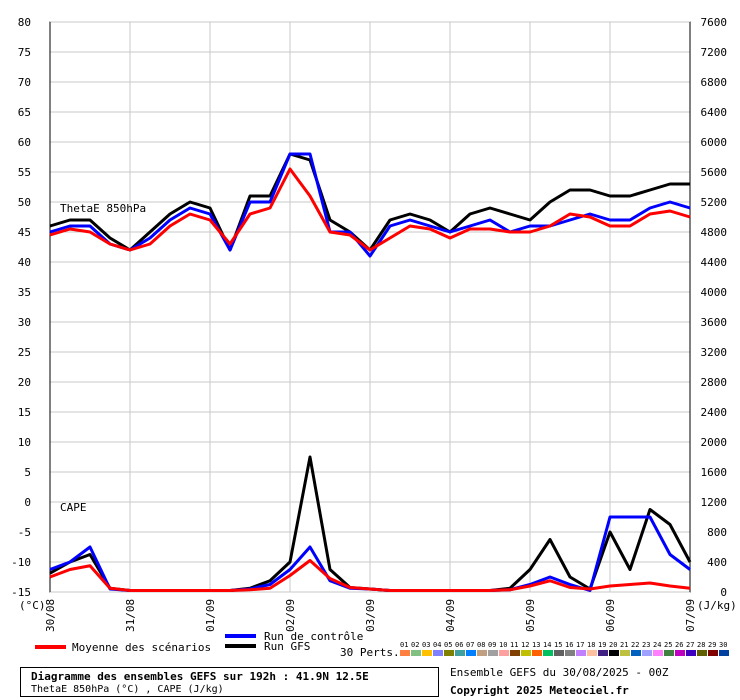 This screenshot has width=740, height=700. What do you see at coordinates (24, 532) in the screenshot?
I see `left-tick-label: -5` at bounding box center [24, 532].